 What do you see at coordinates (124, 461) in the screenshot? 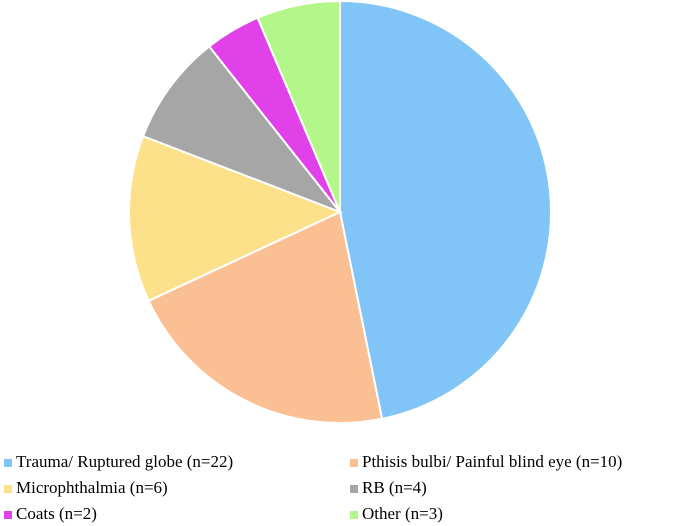
I see `legend-label: Trauma/ Ruptured globe (n=22)` at bounding box center [124, 461].